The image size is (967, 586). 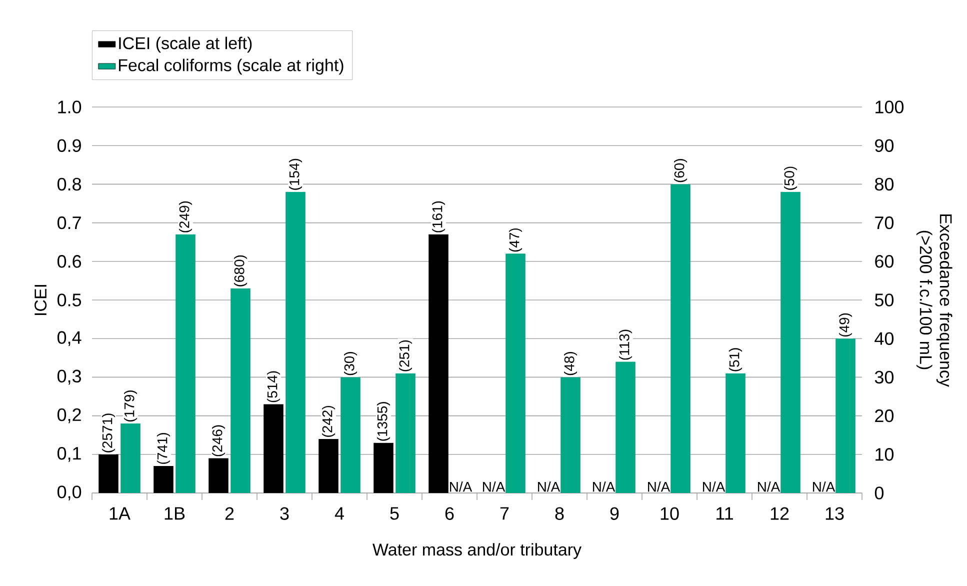 What do you see at coordinates (109, 433) in the screenshot?
I see `annotation: (2571)` at bounding box center [109, 433].